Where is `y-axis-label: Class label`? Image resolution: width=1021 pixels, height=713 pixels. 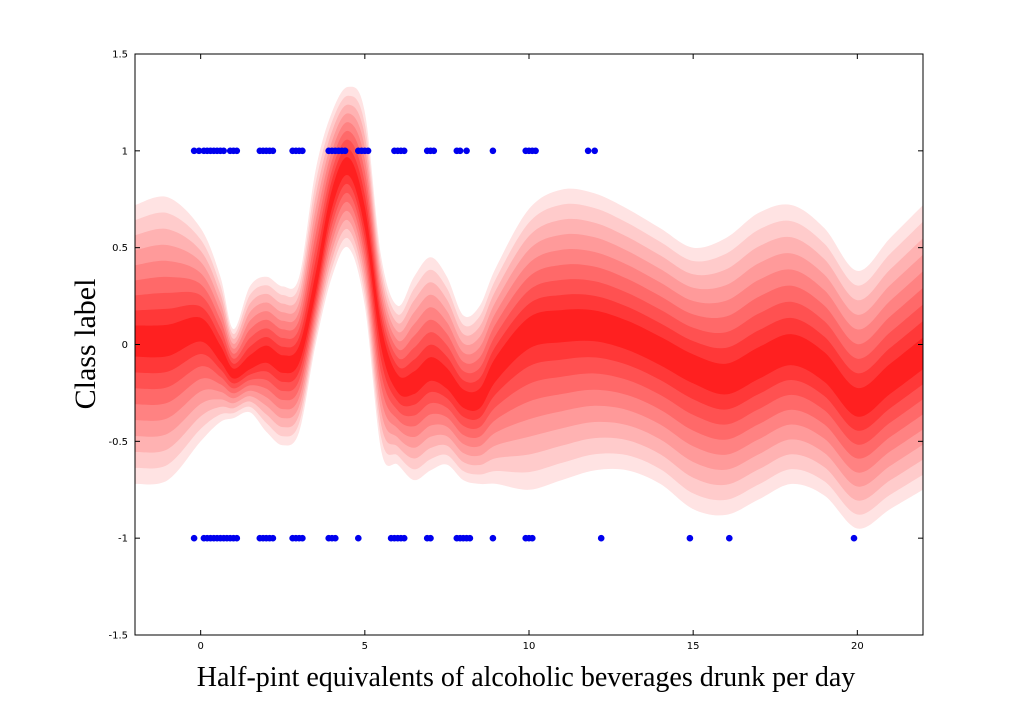 y-axis-label: Class label is located at coordinates (85, 344).